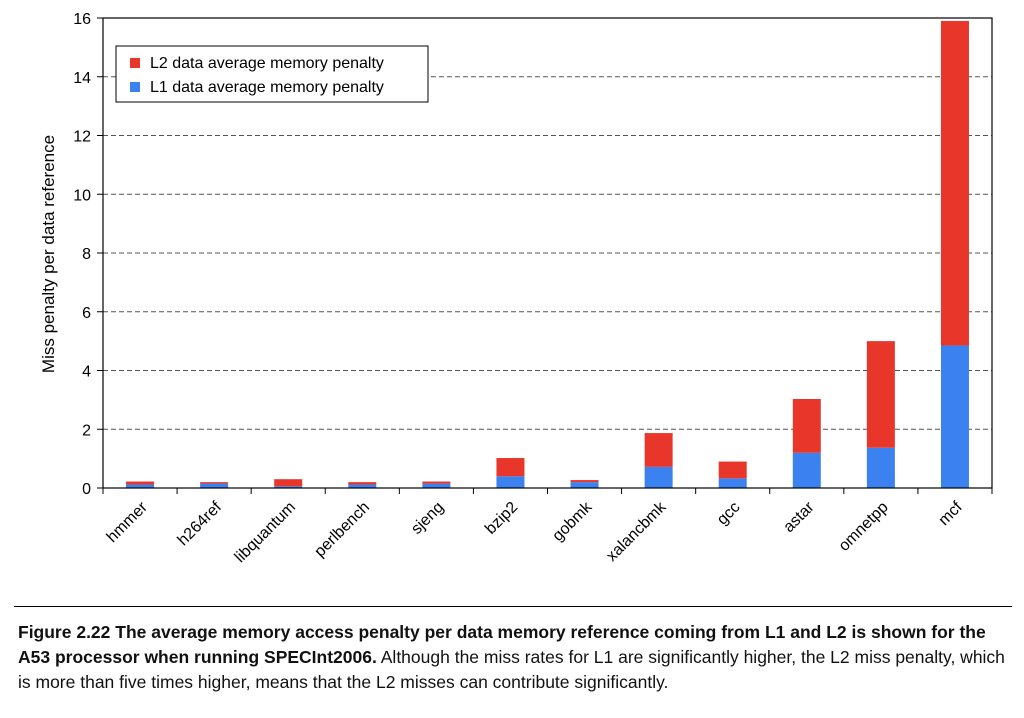 The image size is (1024, 718). I want to click on y-tick-label: 0, so click(86, 489).